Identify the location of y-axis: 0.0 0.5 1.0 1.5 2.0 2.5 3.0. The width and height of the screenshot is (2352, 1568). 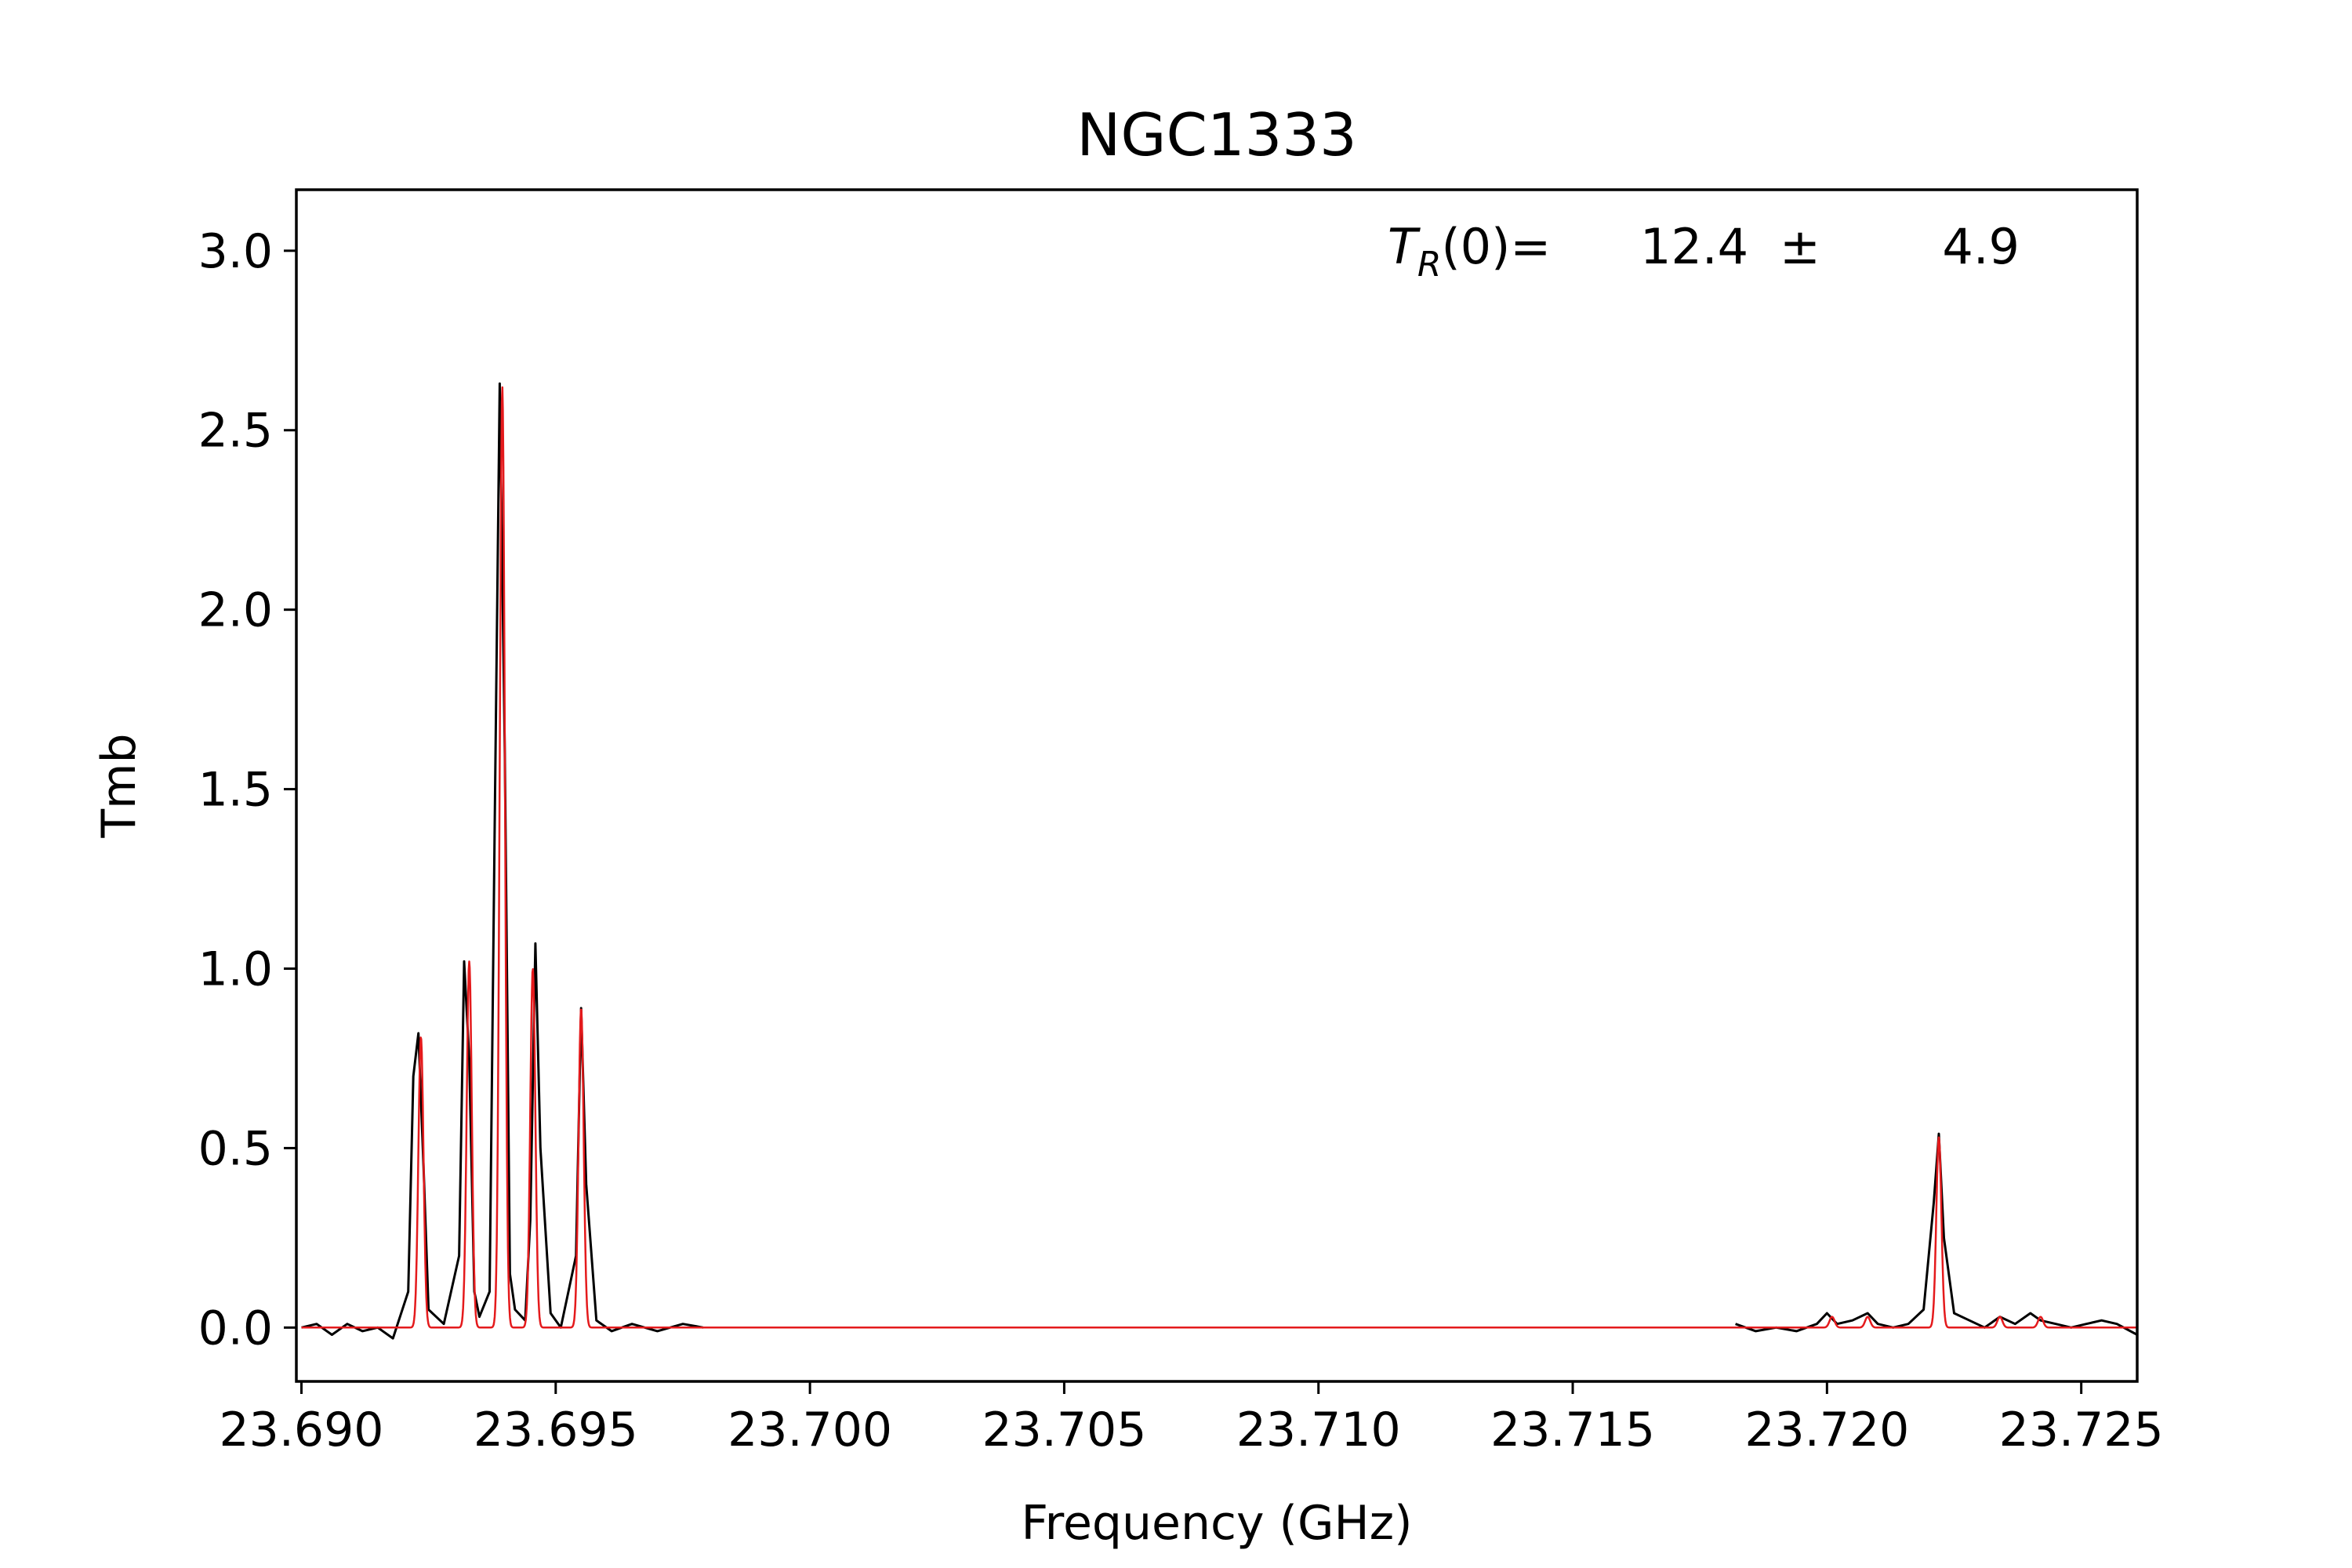
(247, 790).